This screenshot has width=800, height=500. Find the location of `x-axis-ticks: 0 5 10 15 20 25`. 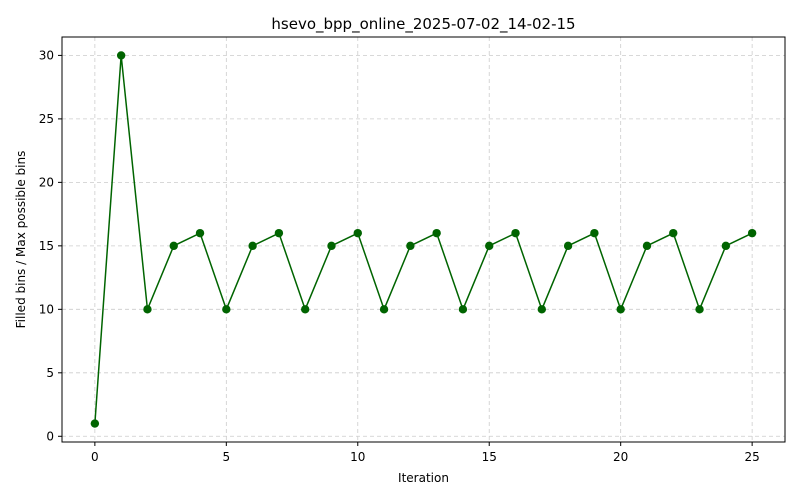

x-axis-ticks: 0 5 10 15 20 25 is located at coordinates (425, 453).